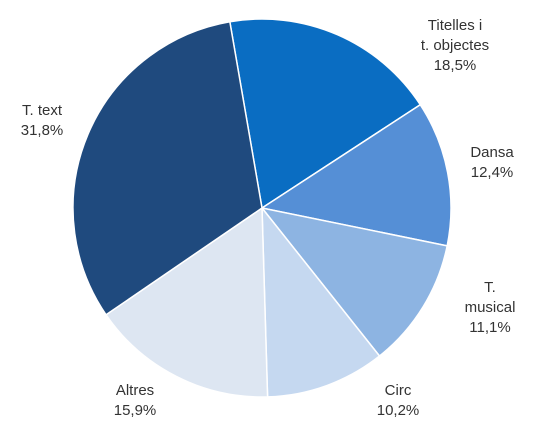 The height and width of the screenshot is (427, 534). What do you see at coordinates (42, 130) in the screenshot?
I see `value-label: 31,8%` at bounding box center [42, 130].